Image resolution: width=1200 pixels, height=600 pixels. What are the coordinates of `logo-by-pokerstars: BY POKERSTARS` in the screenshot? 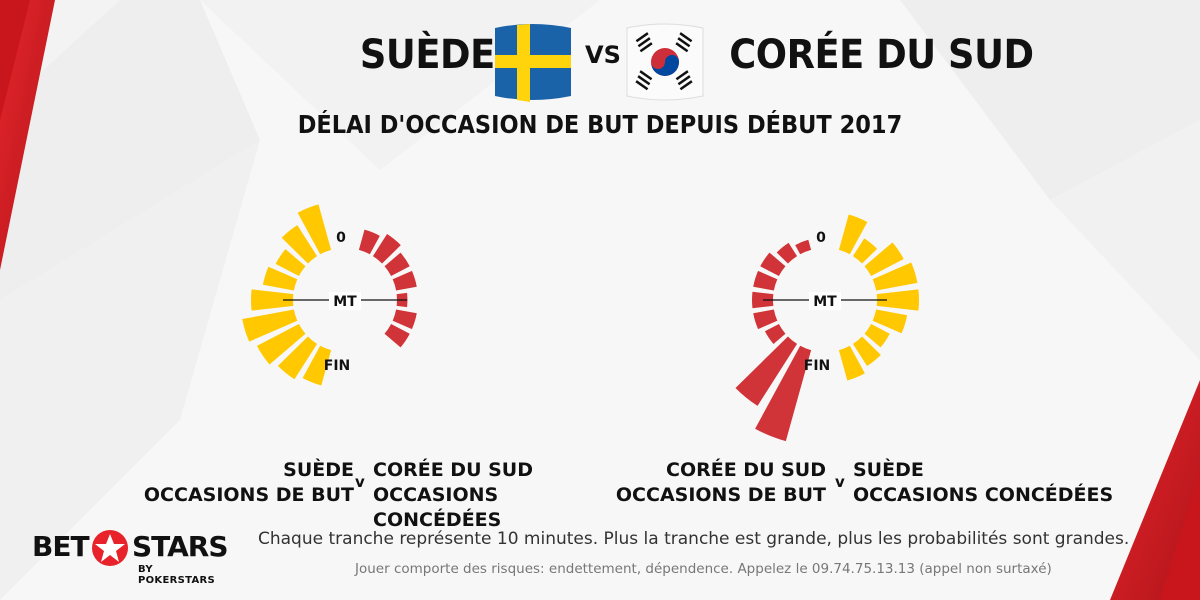 It's located at (176, 575).